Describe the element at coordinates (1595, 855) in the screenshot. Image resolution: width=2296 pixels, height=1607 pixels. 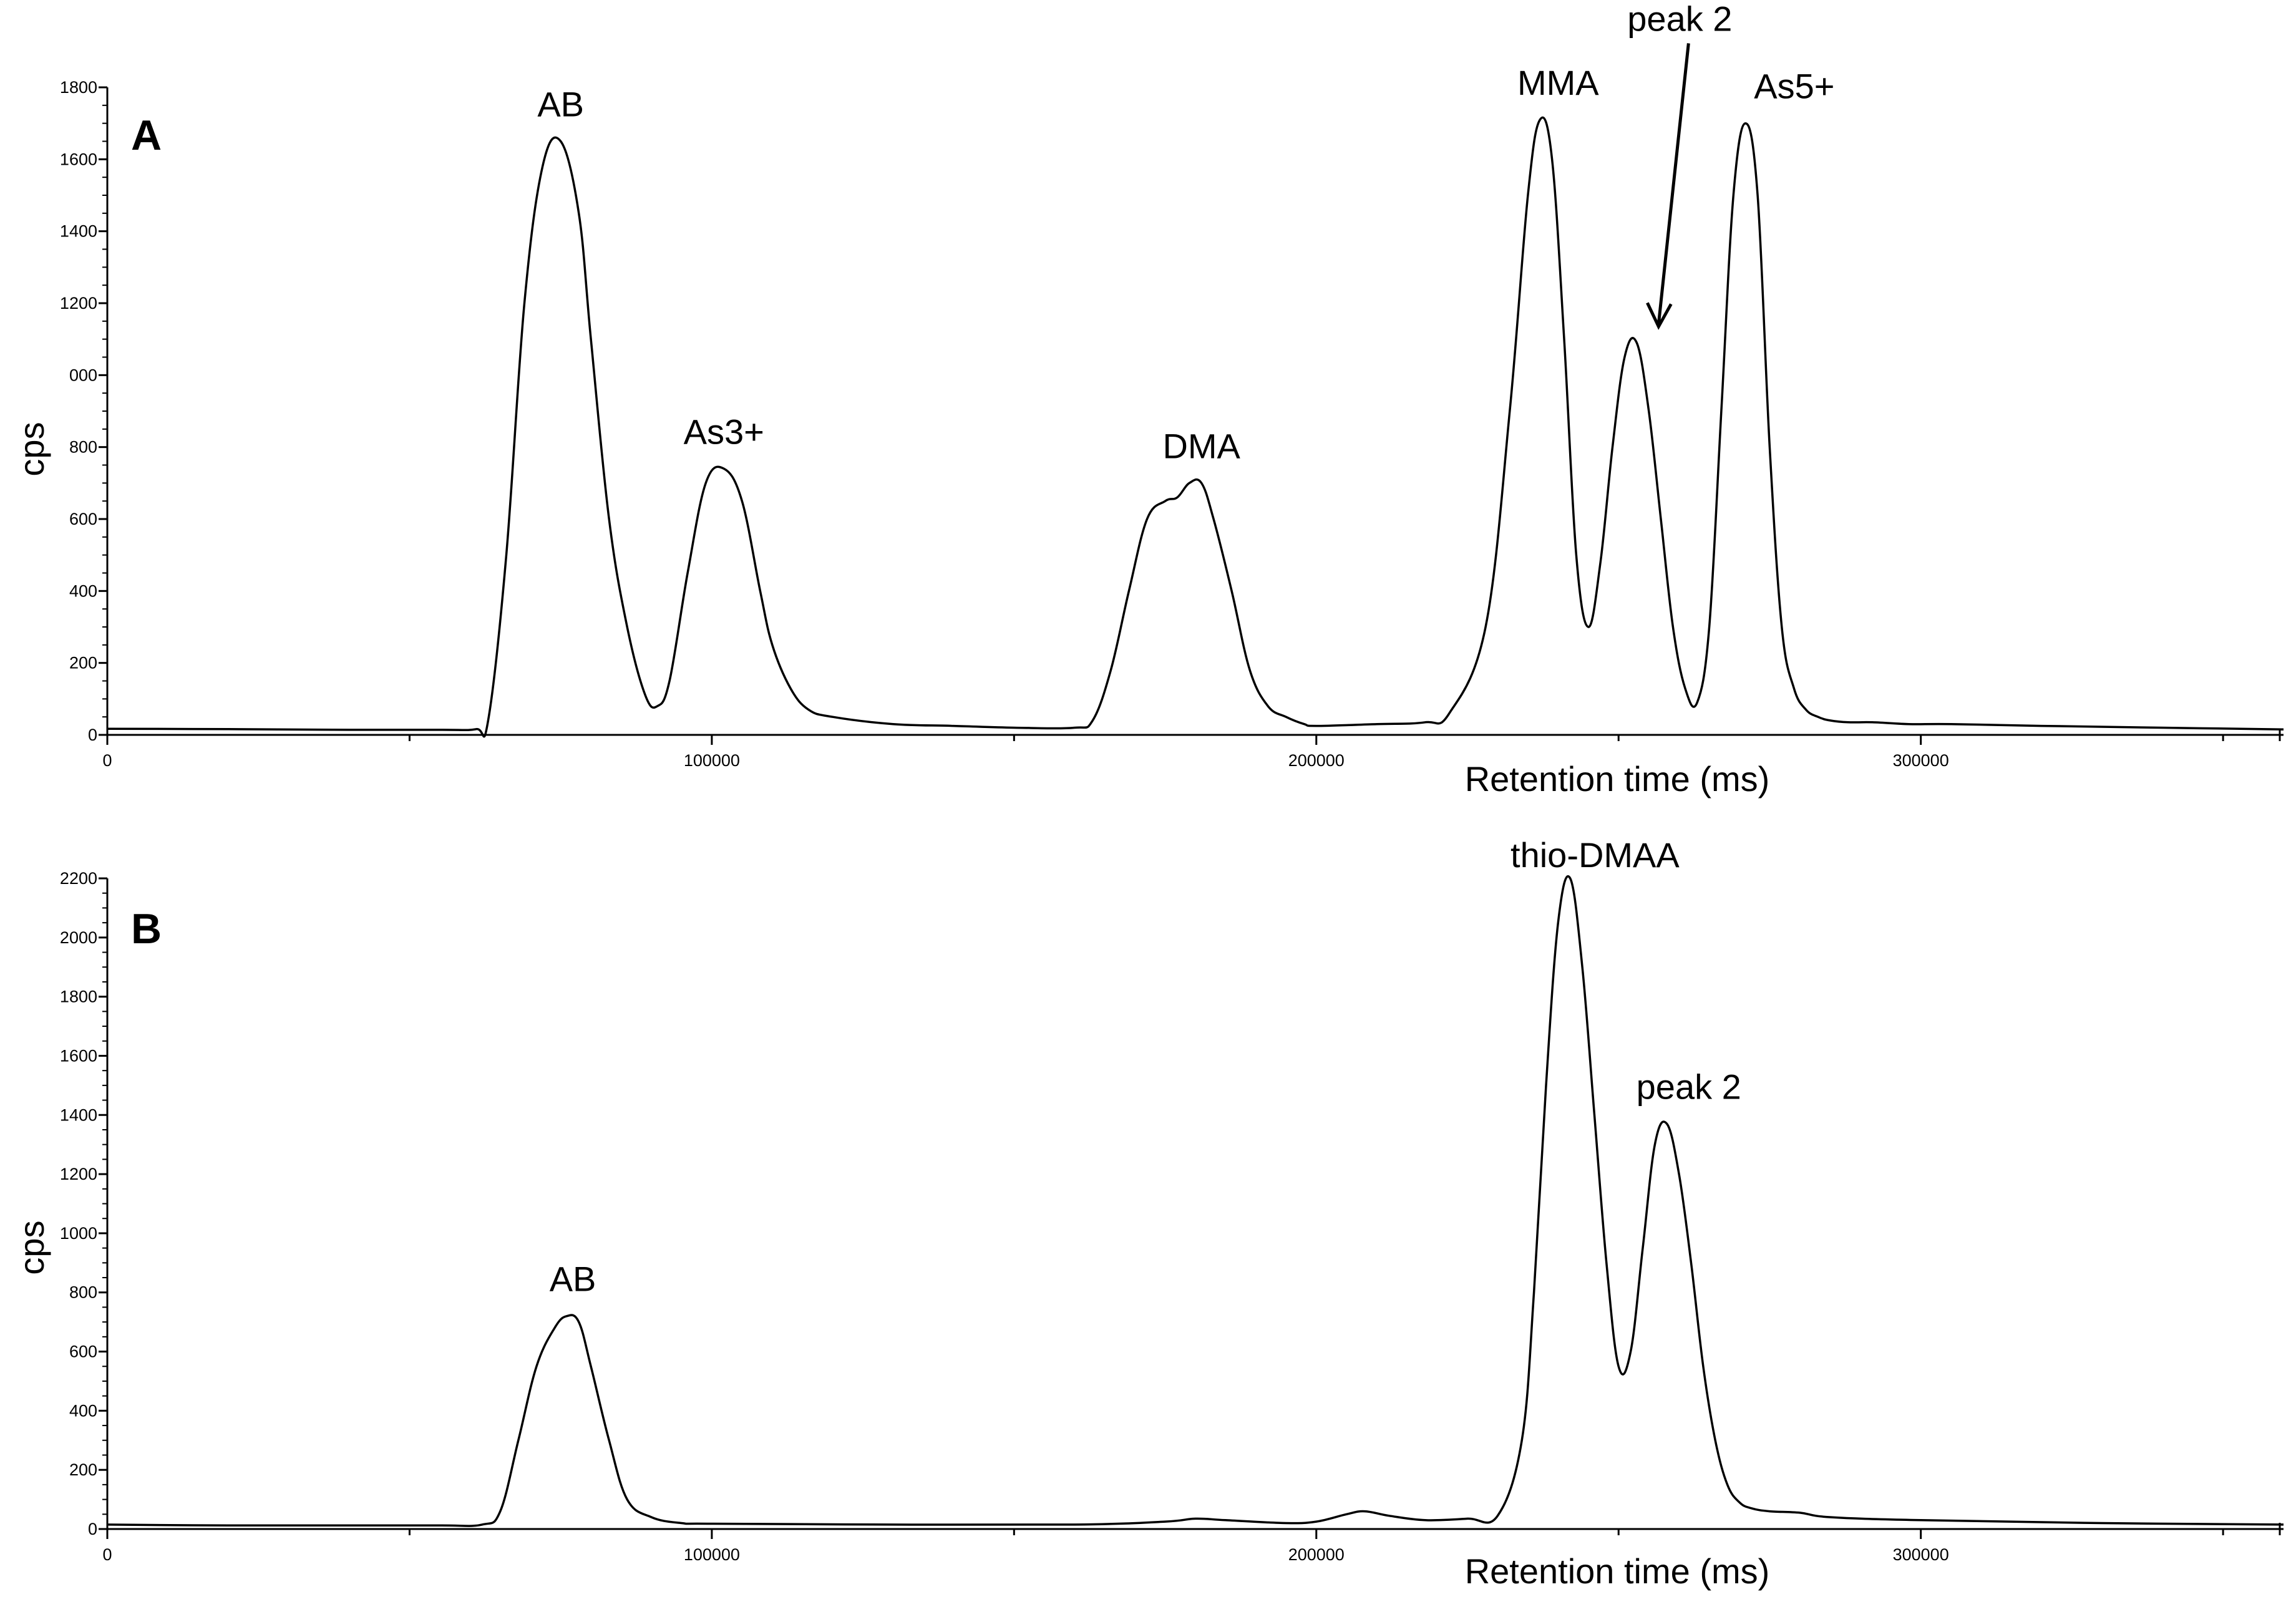
I see `peak-label: thio-DMAA` at that location.